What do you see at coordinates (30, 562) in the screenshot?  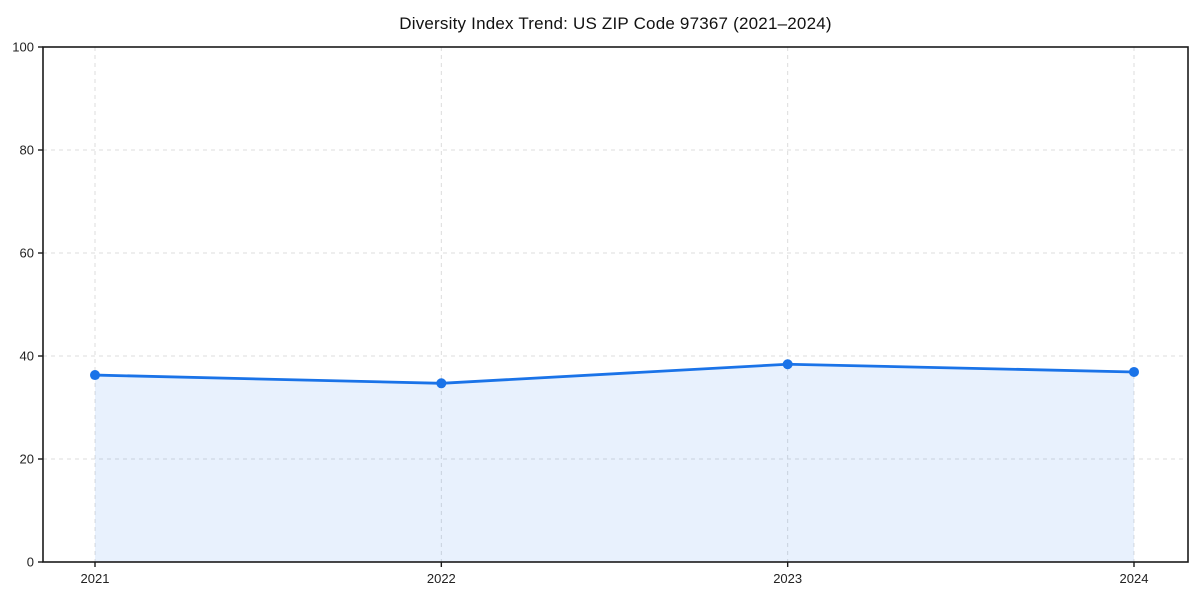 I see `y-axis-tick-label: 0` at bounding box center [30, 562].